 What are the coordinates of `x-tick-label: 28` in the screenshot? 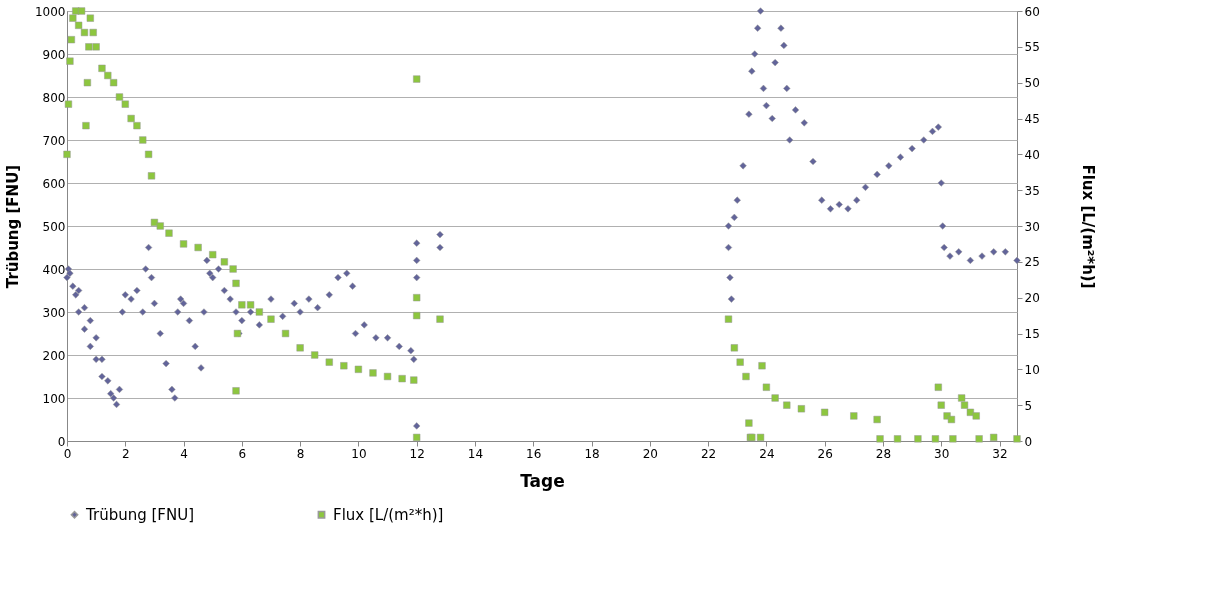 It's located at (883, 453).